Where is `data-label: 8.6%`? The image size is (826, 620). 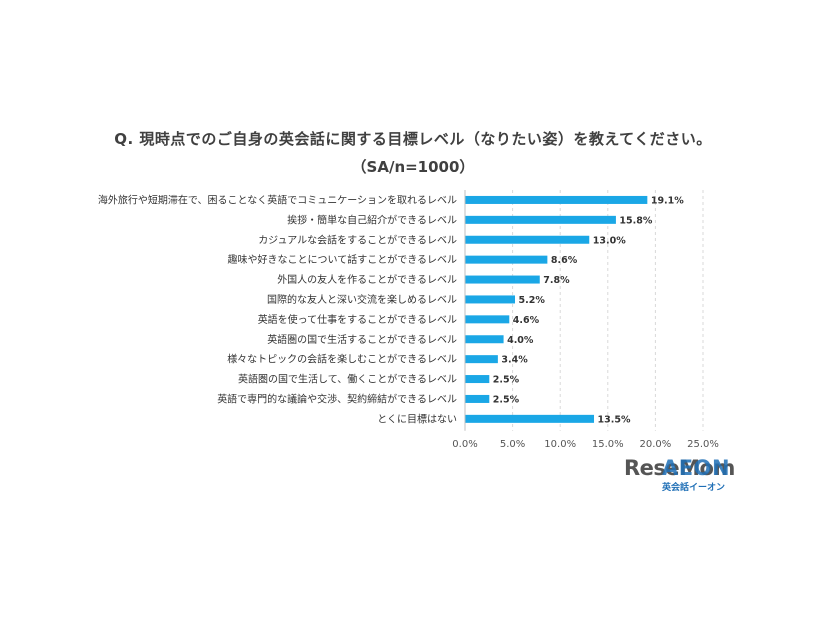
data-label: 8.6% is located at coordinates (564, 260).